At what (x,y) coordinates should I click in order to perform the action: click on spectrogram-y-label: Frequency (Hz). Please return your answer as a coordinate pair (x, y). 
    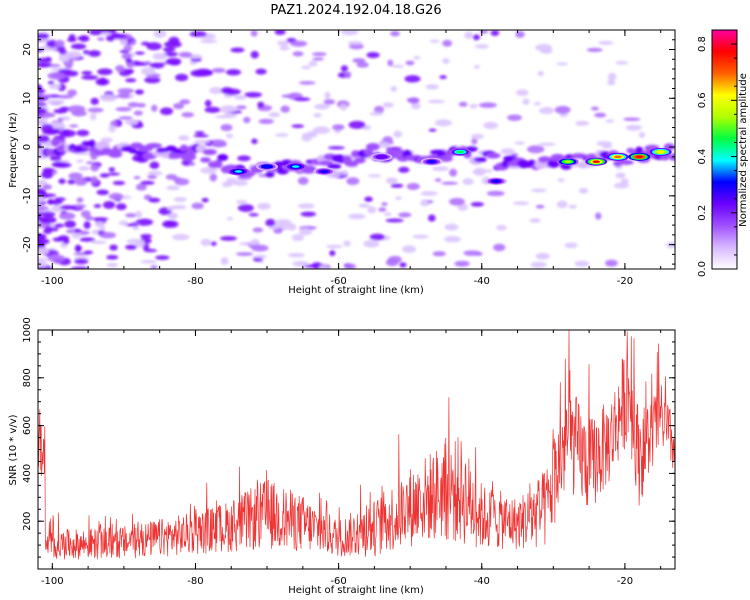
    Looking at the image, I should click on (13, 150).